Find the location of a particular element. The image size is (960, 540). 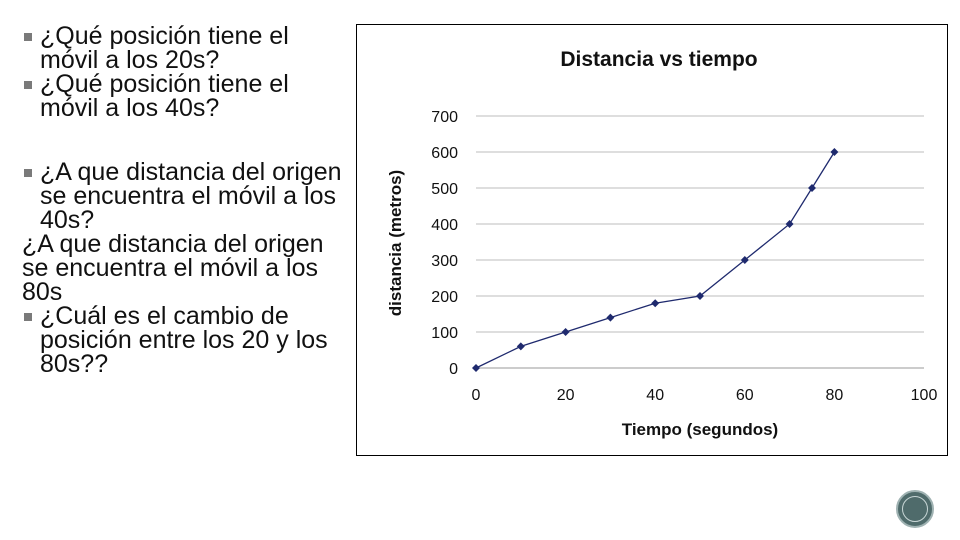

x-tick-label: 20 is located at coordinates (566, 395).